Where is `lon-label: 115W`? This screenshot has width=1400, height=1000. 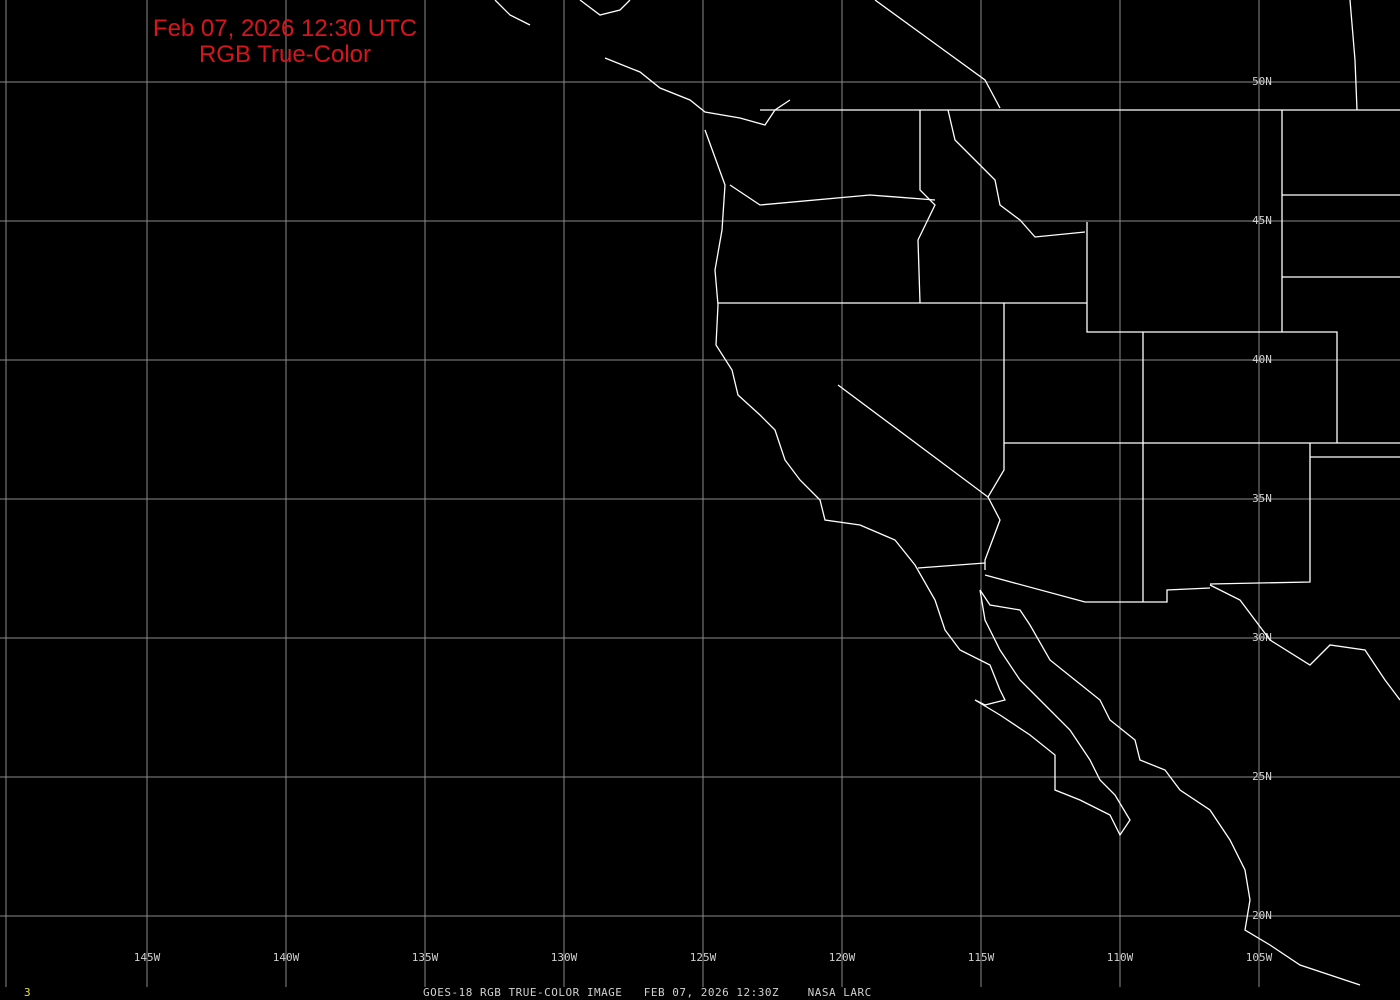 lon-label: 115W is located at coordinates (981, 957).